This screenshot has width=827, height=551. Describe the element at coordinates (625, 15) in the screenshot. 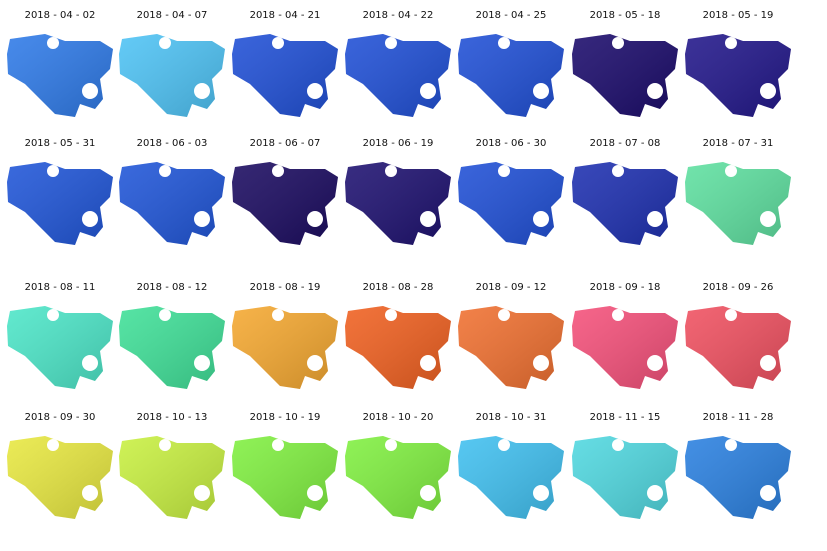

I see `date-label: 2018 - 05 - 18` at that location.